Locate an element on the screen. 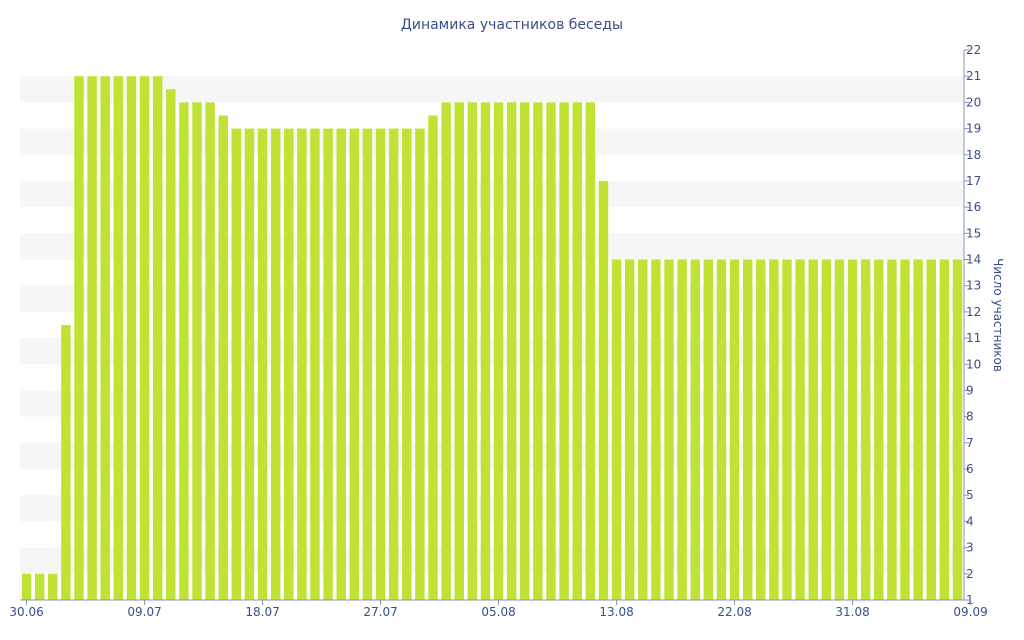  y-tick-label: 22 is located at coordinates (973, 50).